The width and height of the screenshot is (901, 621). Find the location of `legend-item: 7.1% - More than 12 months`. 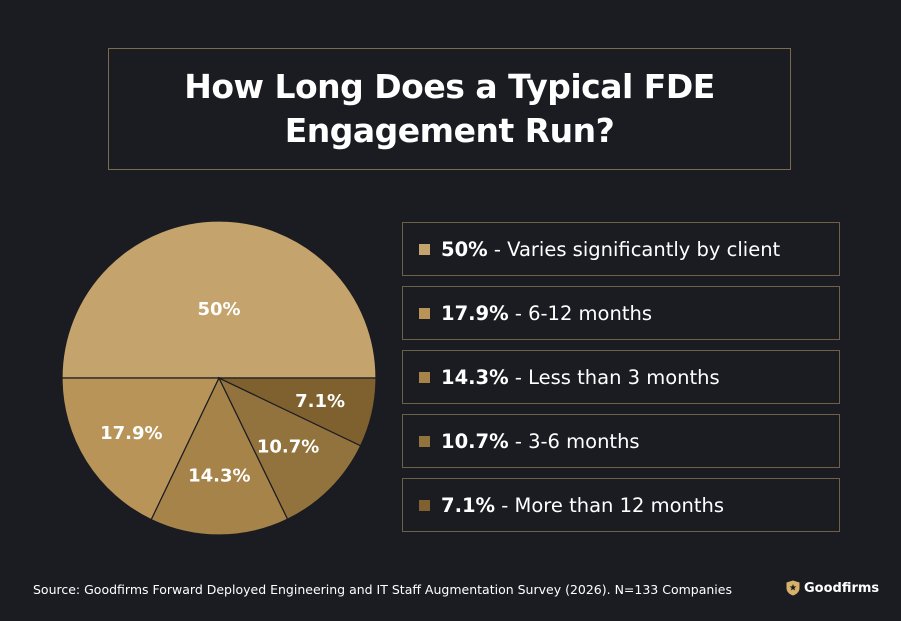

legend-item: 7.1% - More than 12 months is located at coordinates (621, 505).